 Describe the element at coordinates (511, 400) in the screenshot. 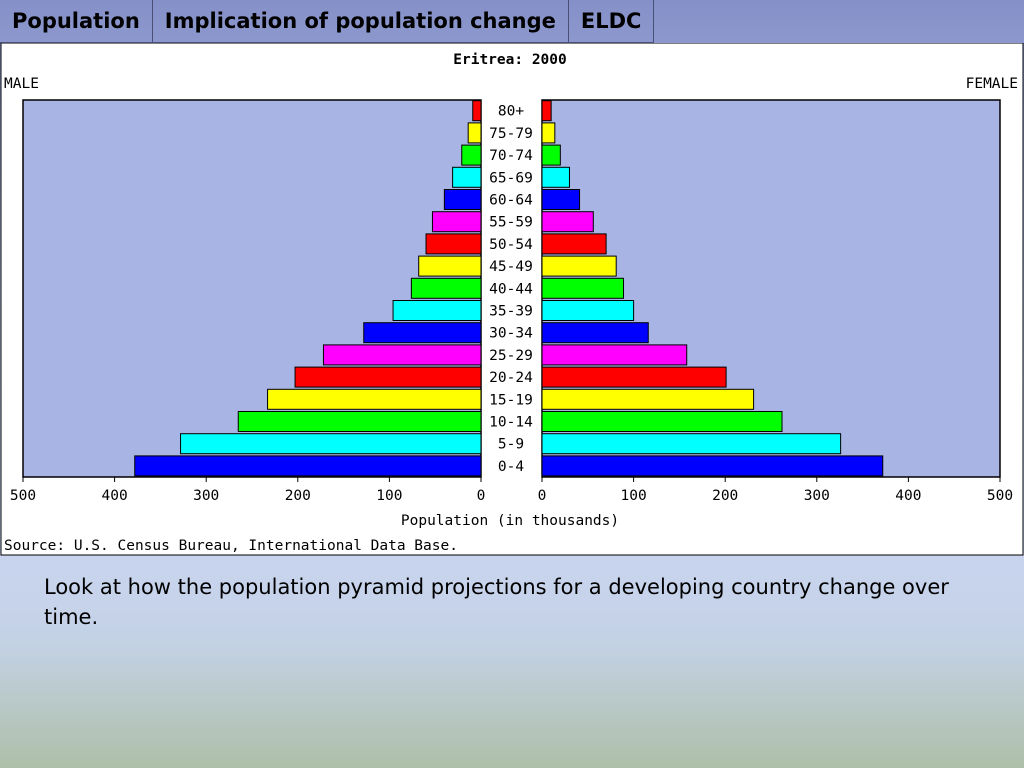

I see `age-label-15-19: 15-19` at that location.